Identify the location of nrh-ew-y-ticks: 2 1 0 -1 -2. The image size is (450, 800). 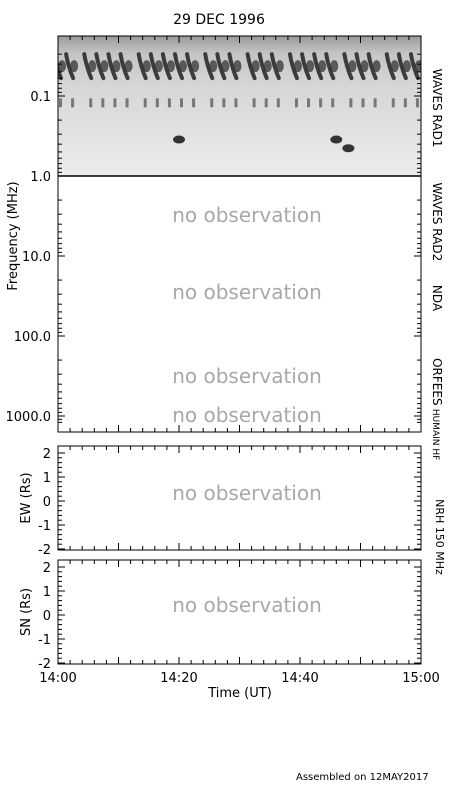
(229, 502).